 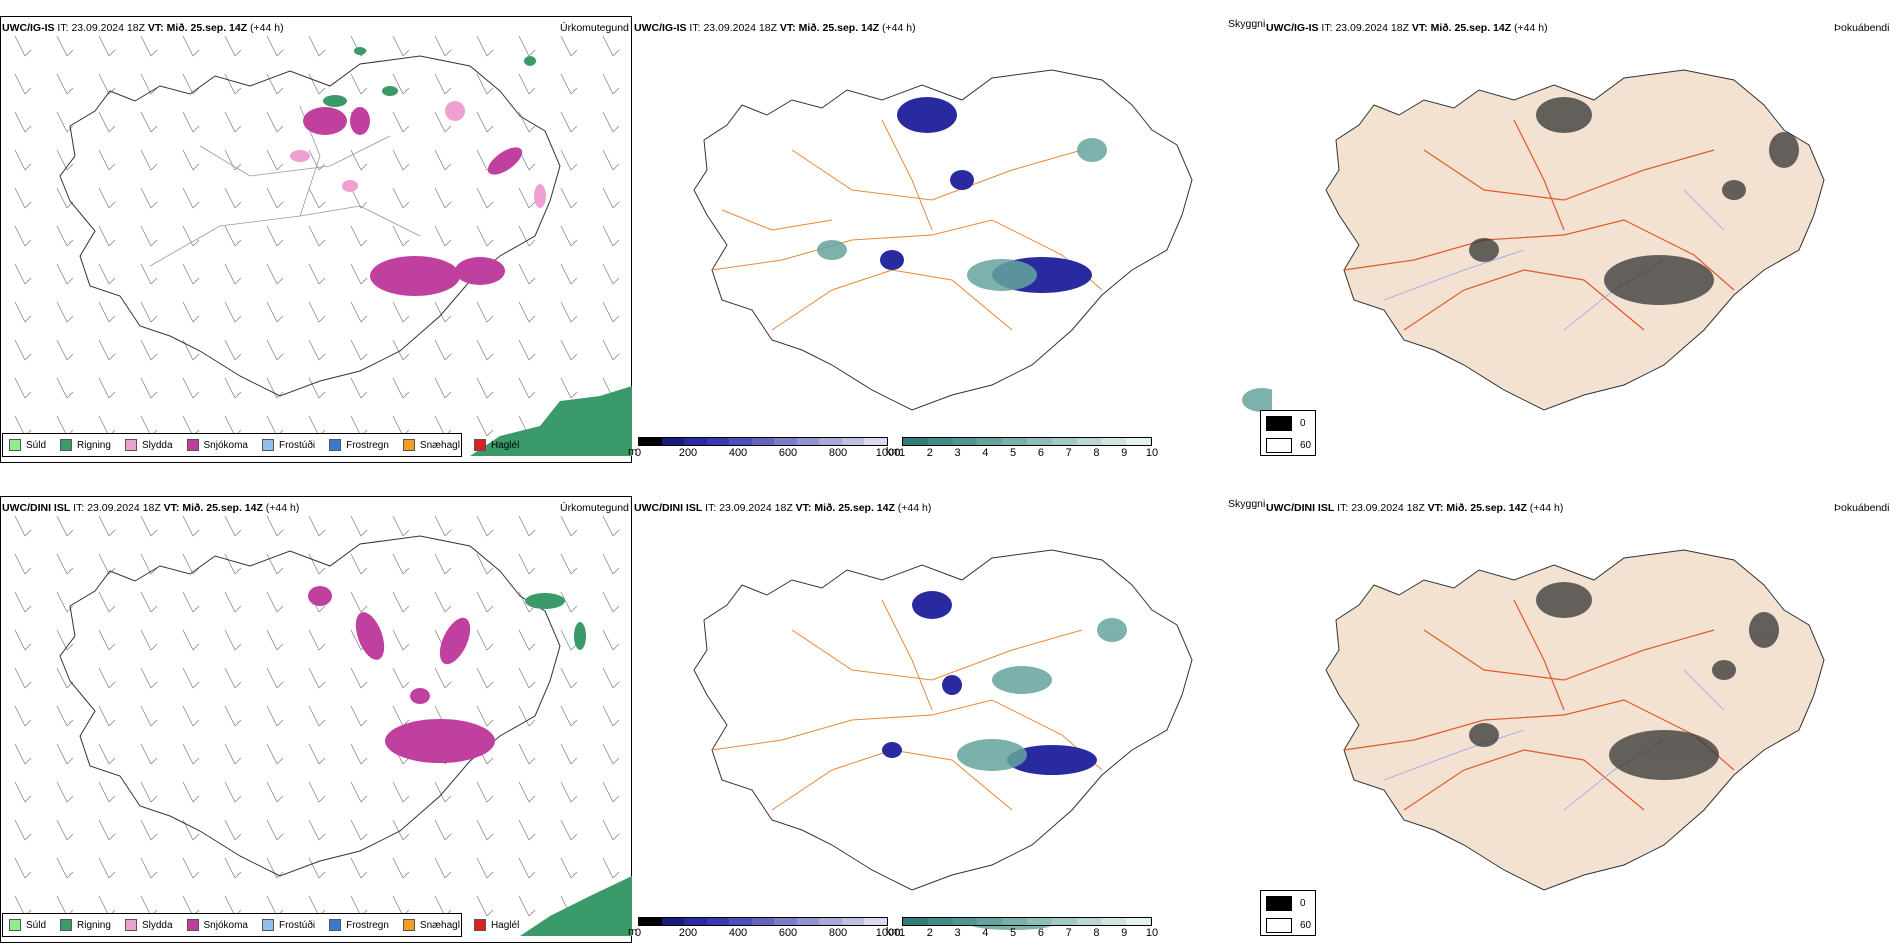 I want to click on panel-title: Skyggni, so click(x=1247, y=24).